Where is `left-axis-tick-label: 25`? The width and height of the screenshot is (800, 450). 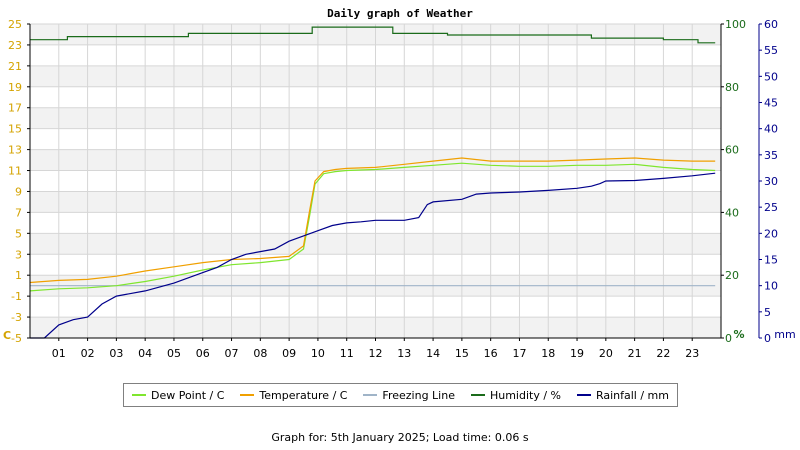
left-axis-tick-label: 25 is located at coordinates (15, 24).